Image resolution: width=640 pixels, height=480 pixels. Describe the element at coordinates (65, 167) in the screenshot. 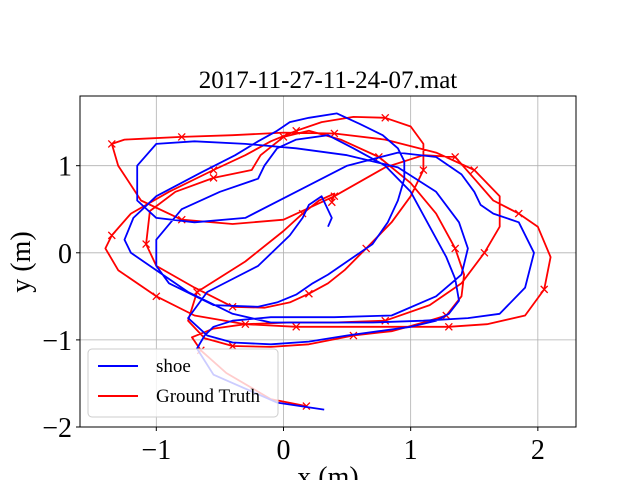

I see `y-tick-label: 1` at that location.